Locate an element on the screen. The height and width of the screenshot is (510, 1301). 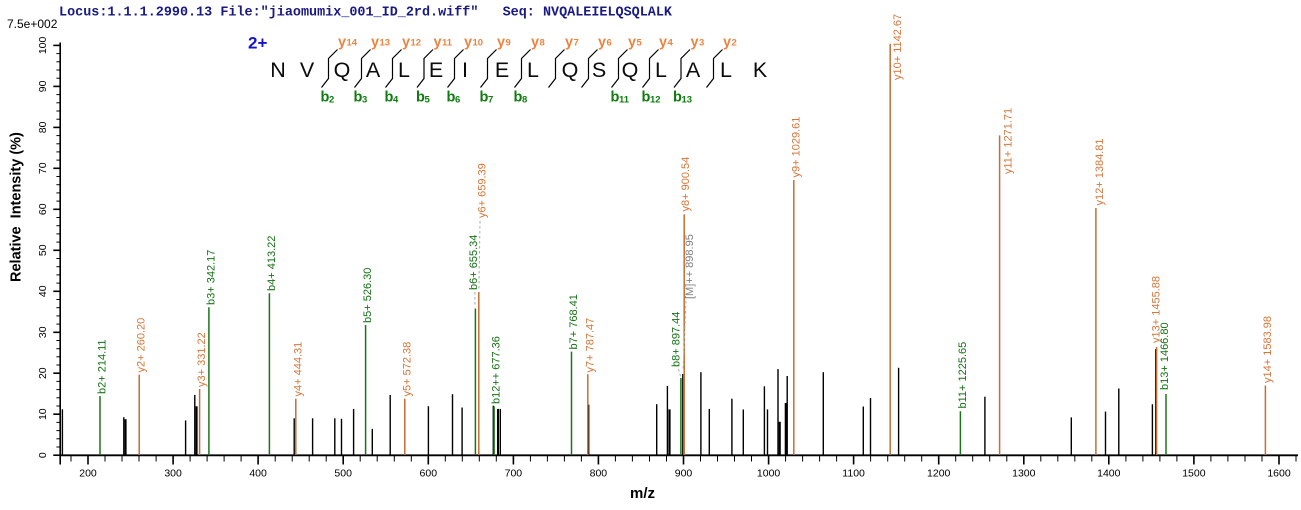
svg-text: y14+ 1583.98 is located at coordinates (1268, 349).